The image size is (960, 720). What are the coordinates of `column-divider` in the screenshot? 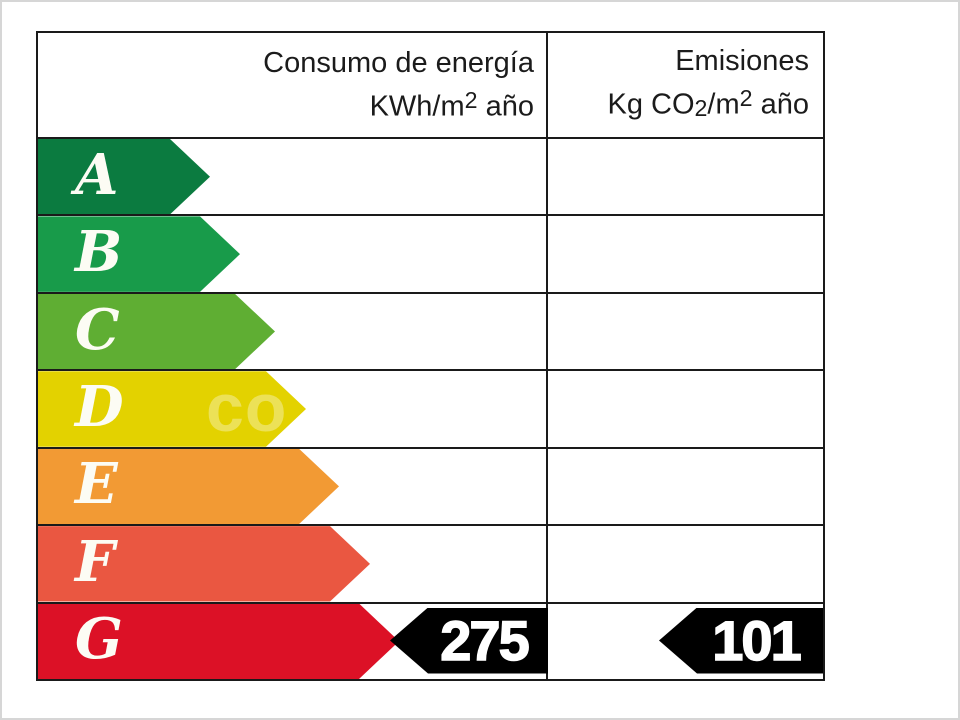 It's located at (547, 356).